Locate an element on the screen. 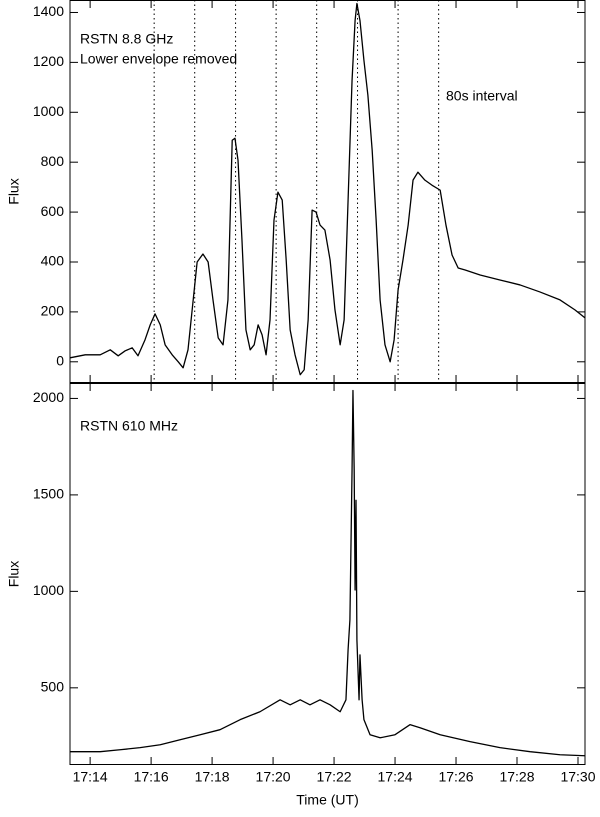  y-tick-label: 500 is located at coordinates (53, 687).